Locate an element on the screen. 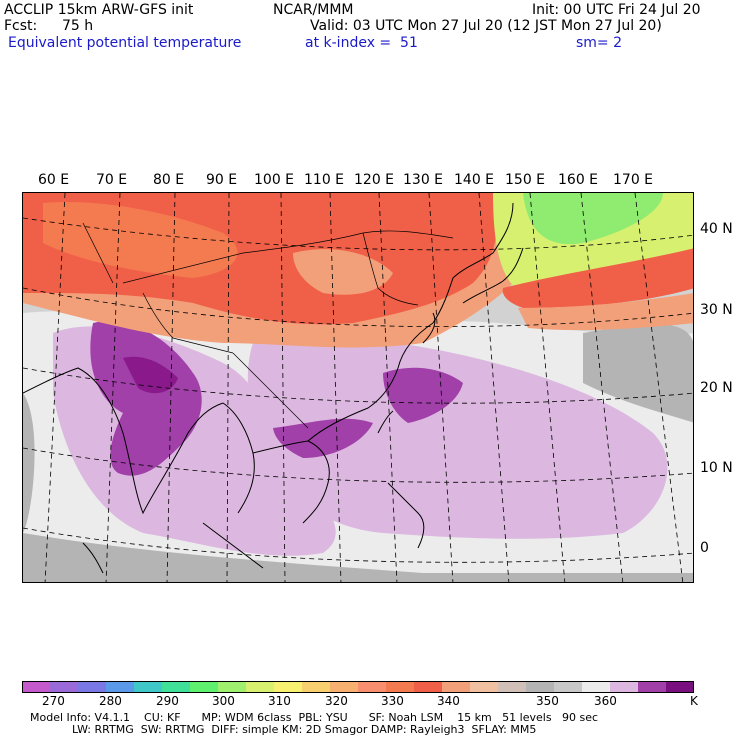 This screenshot has height=740, width=740. colorbar-tick-label: 280 is located at coordinates (110, 701).